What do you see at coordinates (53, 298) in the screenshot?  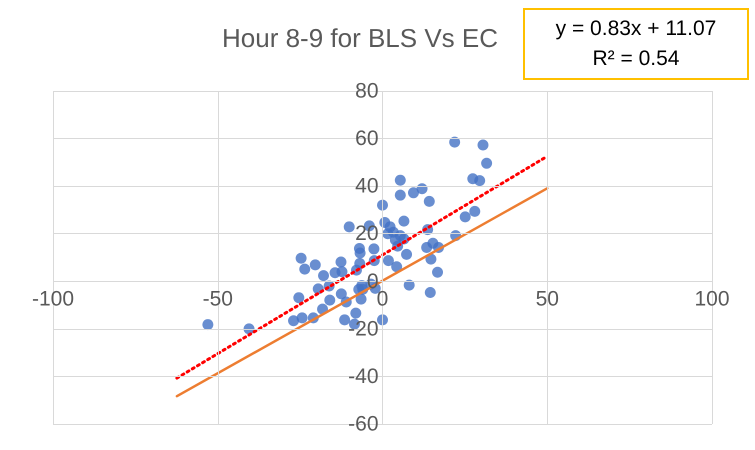 I see `x-tick-label: -100` at bounding box center [53, 298].